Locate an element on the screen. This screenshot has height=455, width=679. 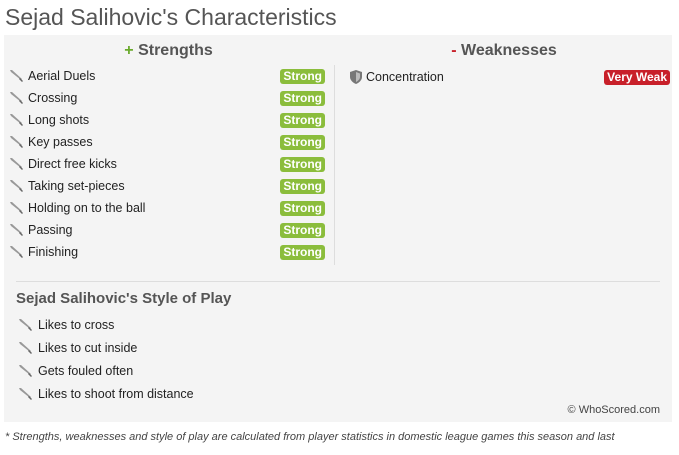
strength-row: Crossing Strong is located at coordinates (168, 98).